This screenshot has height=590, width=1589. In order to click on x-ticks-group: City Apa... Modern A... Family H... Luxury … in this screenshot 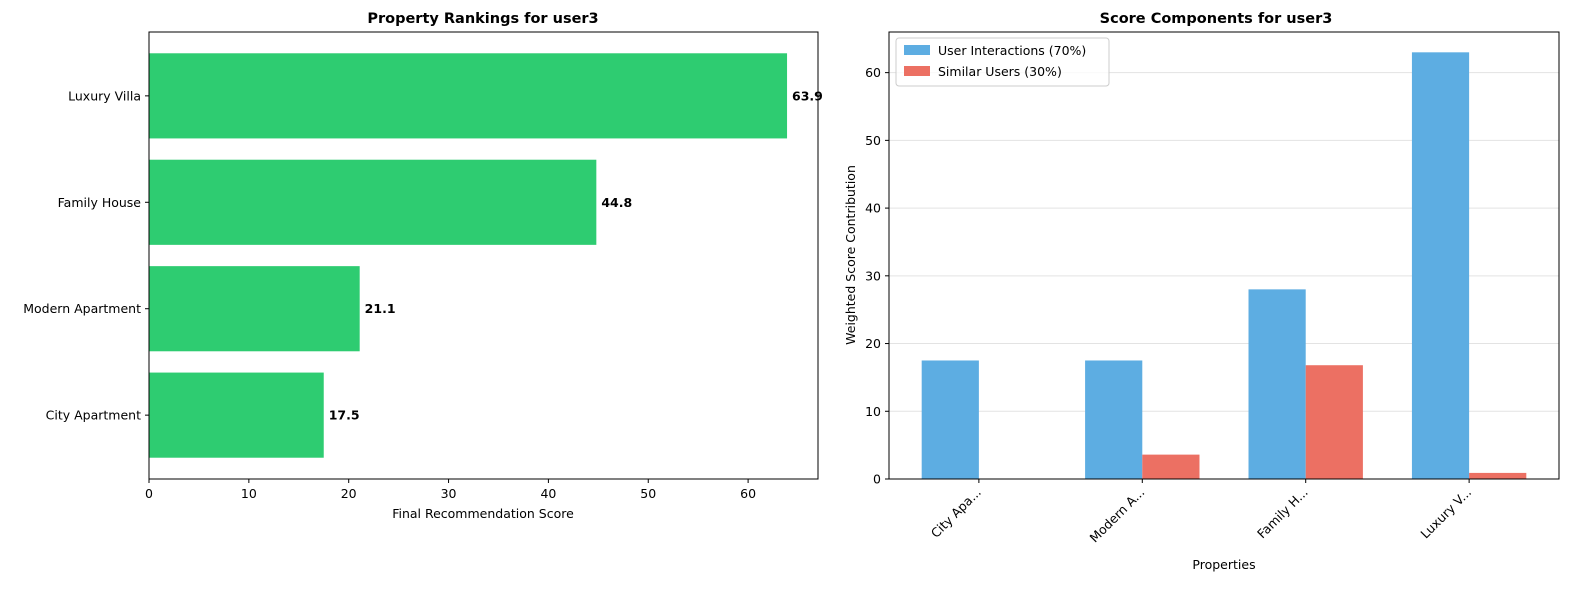, I will do `click(1201, 512)`.